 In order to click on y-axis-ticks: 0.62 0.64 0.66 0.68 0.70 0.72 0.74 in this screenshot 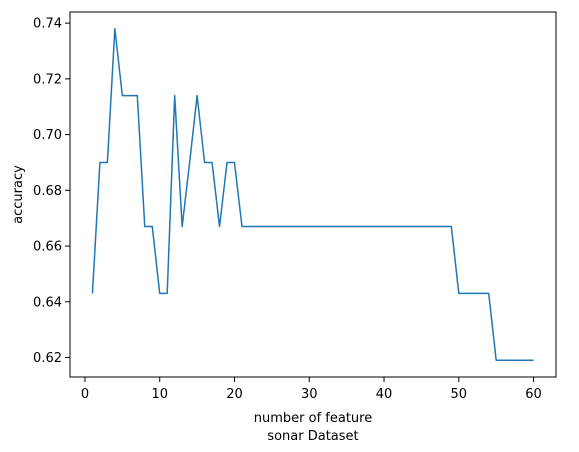, I will do `click(51, 191)`.